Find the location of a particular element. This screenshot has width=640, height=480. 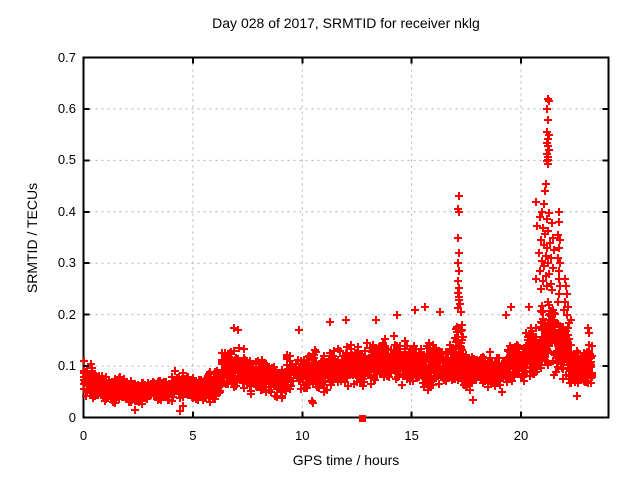

x-tick-label: 20 is located at coordinates (521, 435).